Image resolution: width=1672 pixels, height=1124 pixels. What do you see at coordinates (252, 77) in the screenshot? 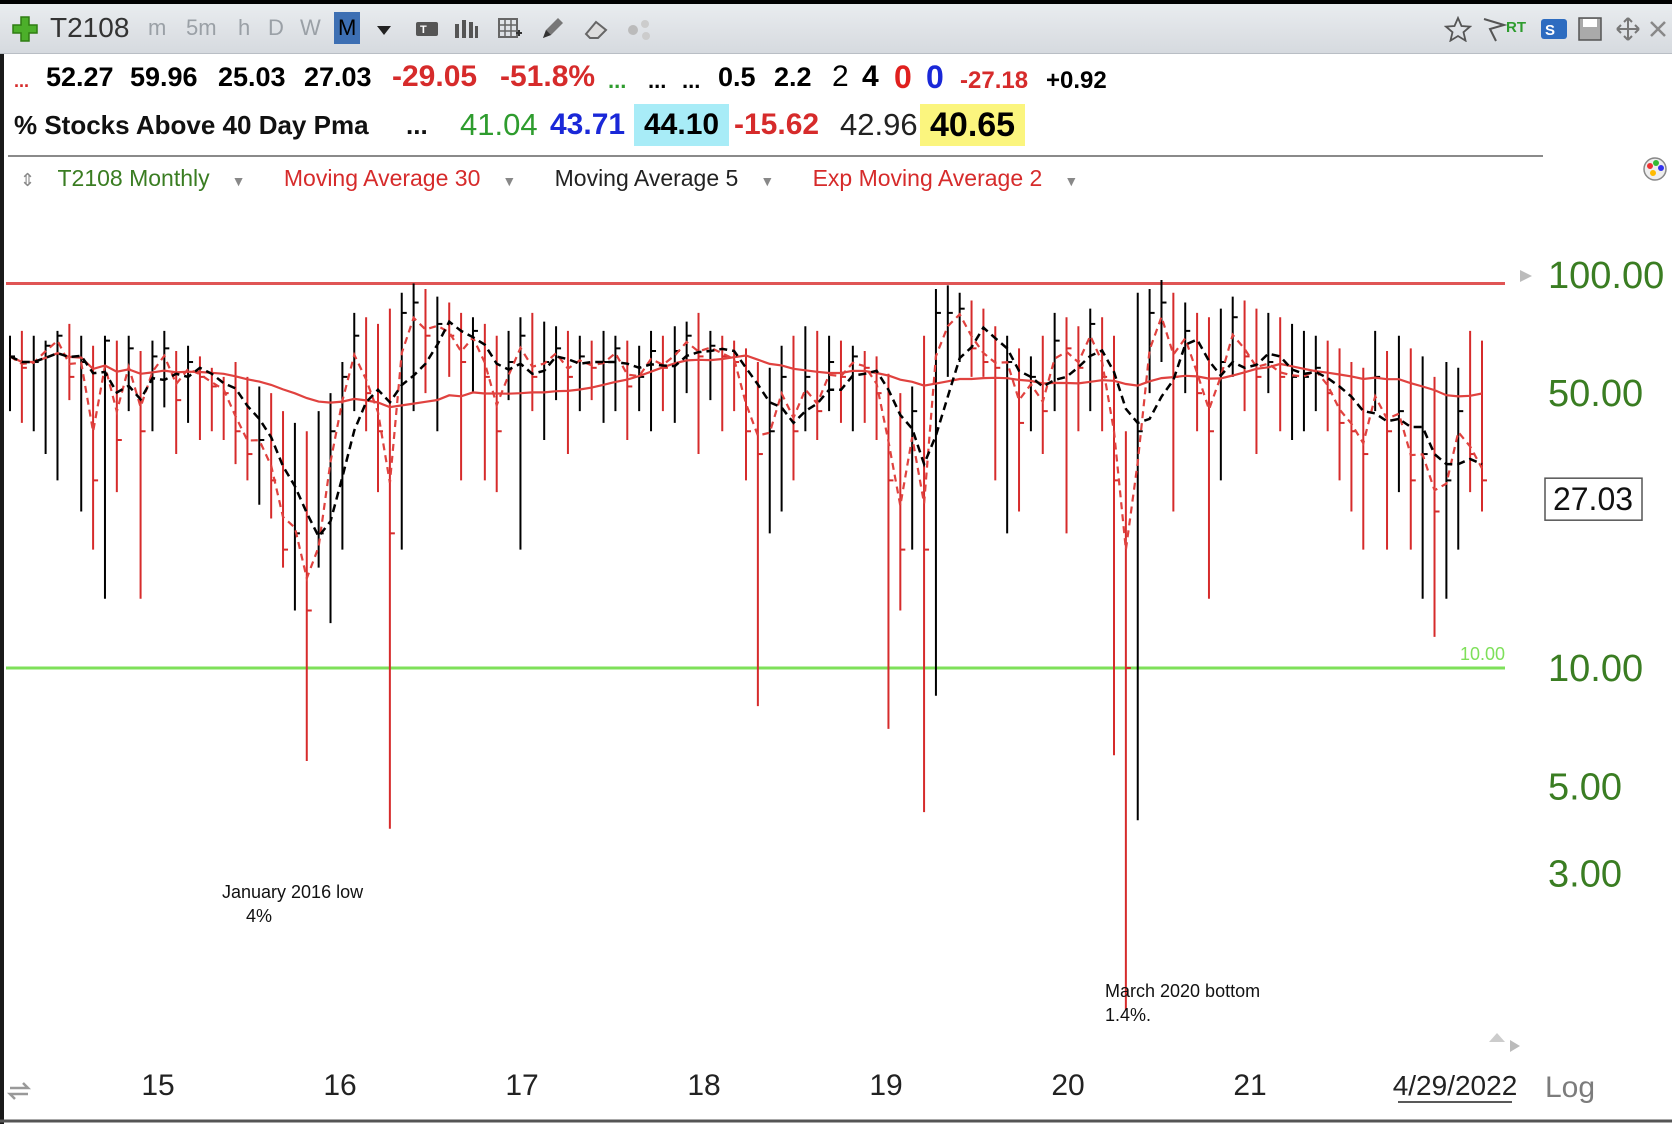
I see `quote-low: 25.03` at bounding box center [252, 77].